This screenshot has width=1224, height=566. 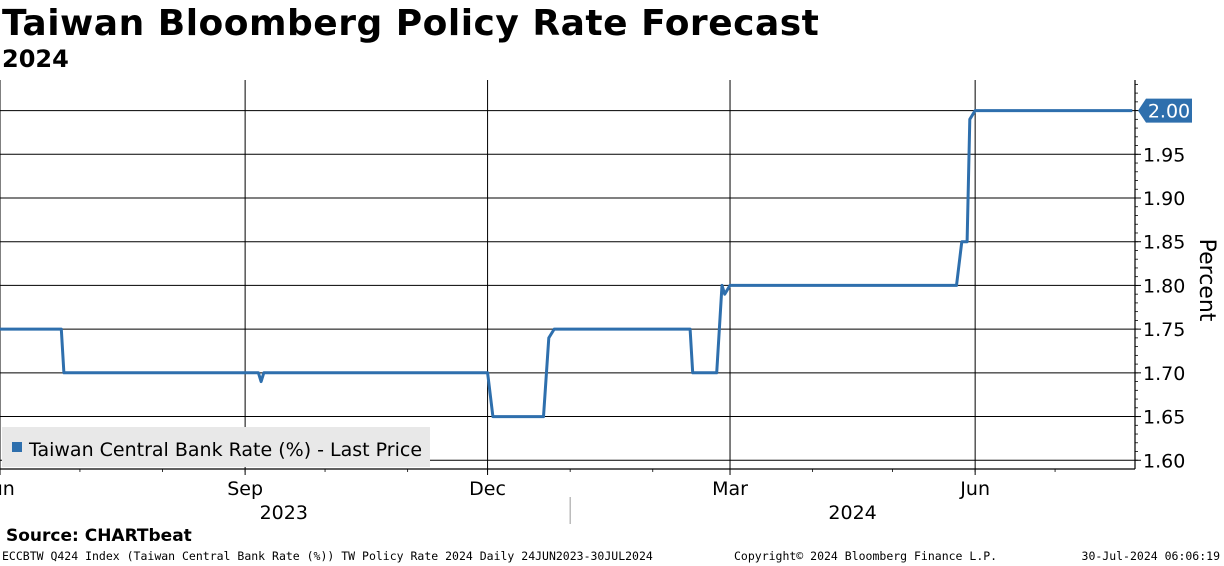 I want to click on y-tick-label: 1.75, so click(x=1164, y=330).